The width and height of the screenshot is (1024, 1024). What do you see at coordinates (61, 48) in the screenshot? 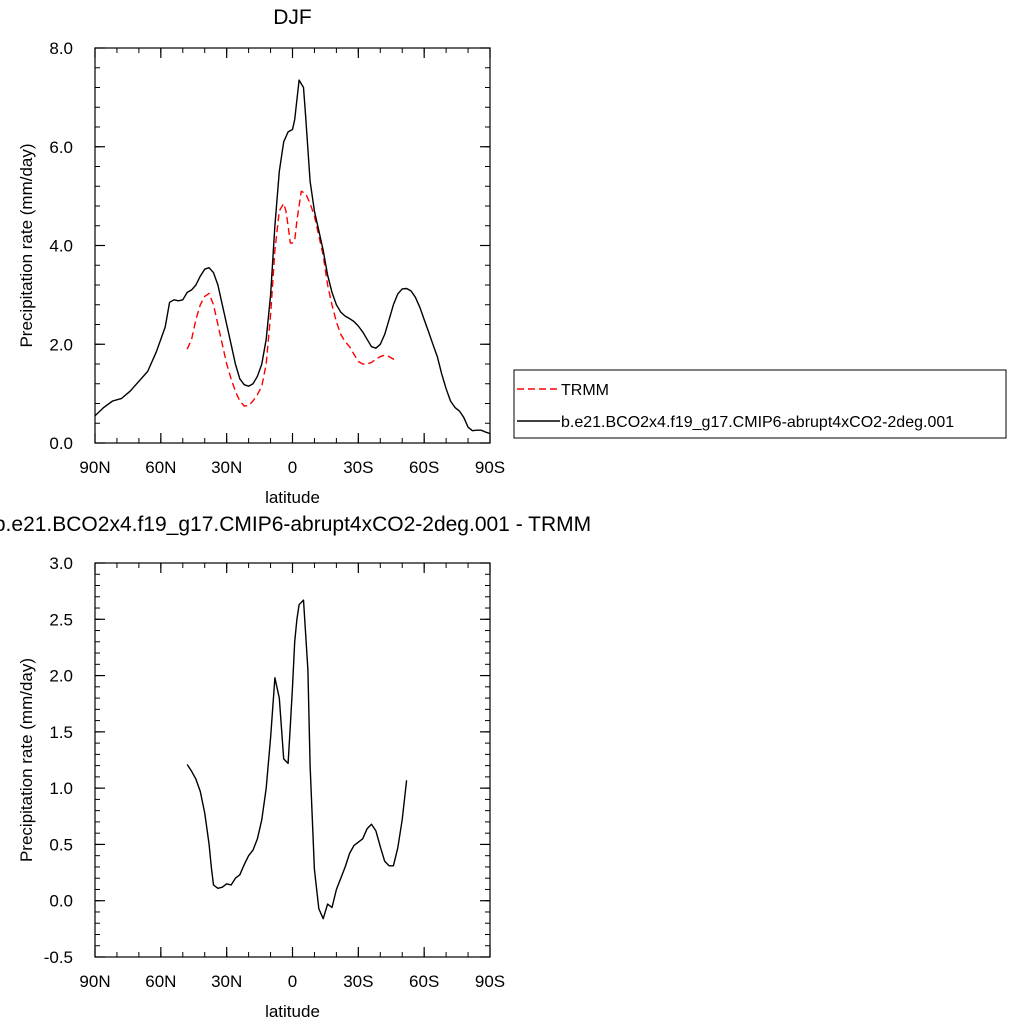
I see `y-tick-label: 8.0` at bounding box center [61, 48].